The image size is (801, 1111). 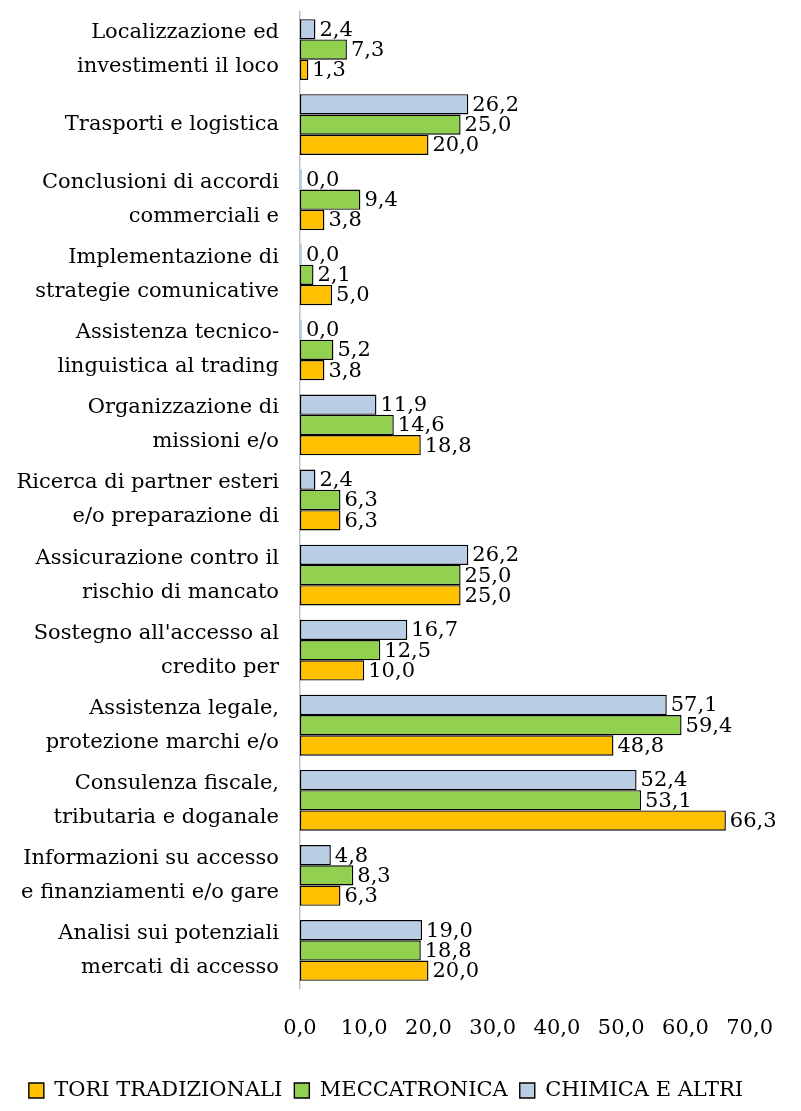 What do you see at coordinates (644, 1088) in the screenshot?
I see `legend-label: CHIMICA E ALTRI` at bounding box center [644, 1088].